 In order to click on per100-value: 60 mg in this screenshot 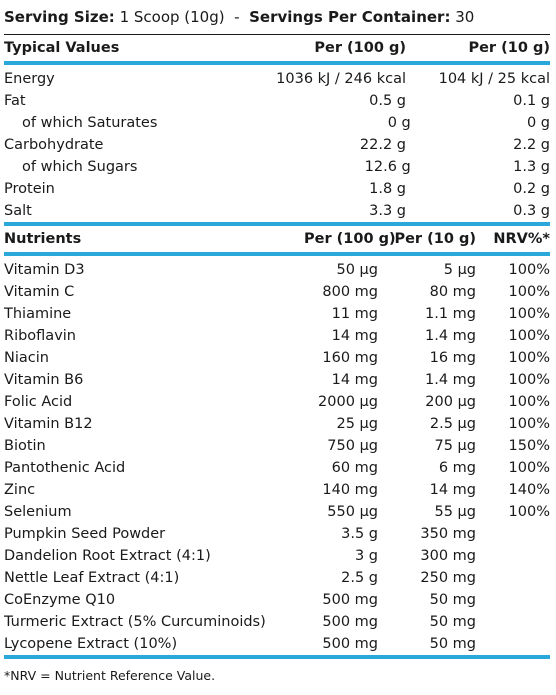, I will do `click(354, 468)`.